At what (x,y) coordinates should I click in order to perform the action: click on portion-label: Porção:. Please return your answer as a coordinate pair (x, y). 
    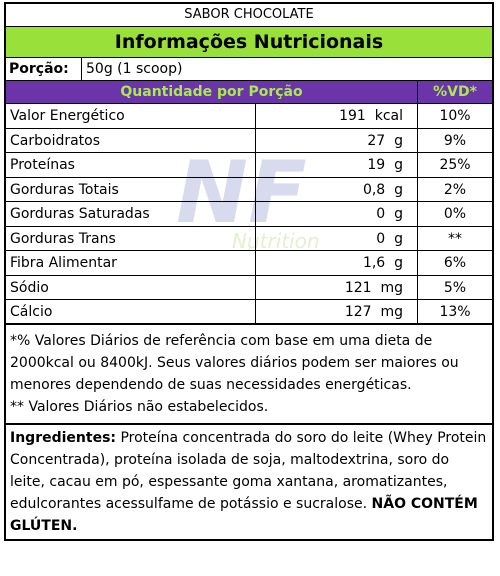
    Looking at the image, I should click on (44, 69).